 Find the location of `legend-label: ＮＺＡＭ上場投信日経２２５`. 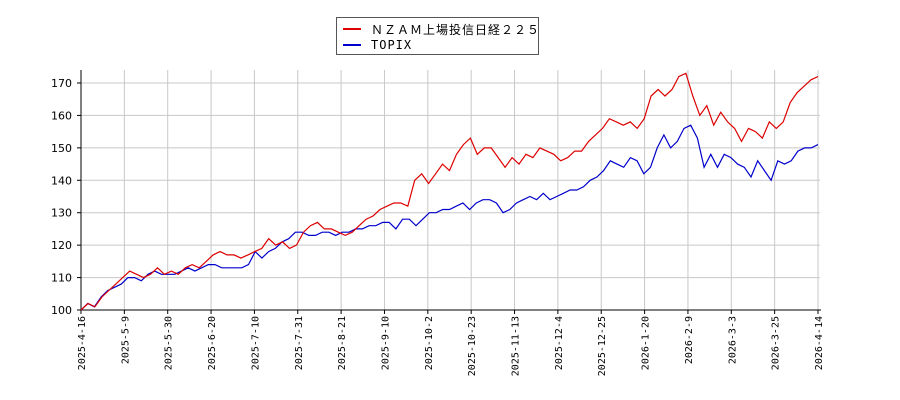

legend-label: ＮＺＡＭ上場投信日経２２５ is located at coordinates (456, 29).